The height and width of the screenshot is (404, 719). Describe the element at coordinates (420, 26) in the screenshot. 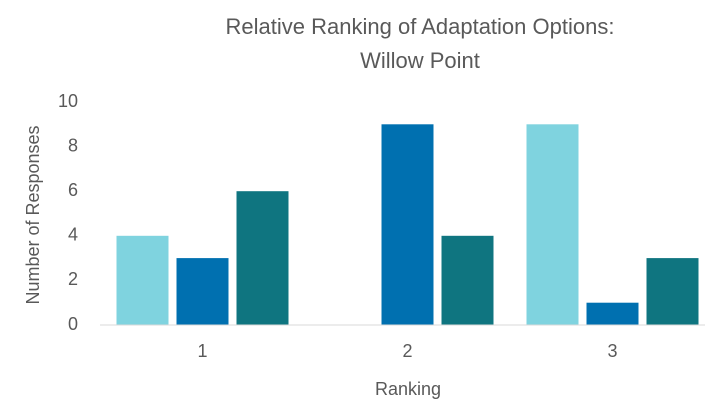

I see `chart-title: Relative Ranking of Adaptation Options:` at that location.